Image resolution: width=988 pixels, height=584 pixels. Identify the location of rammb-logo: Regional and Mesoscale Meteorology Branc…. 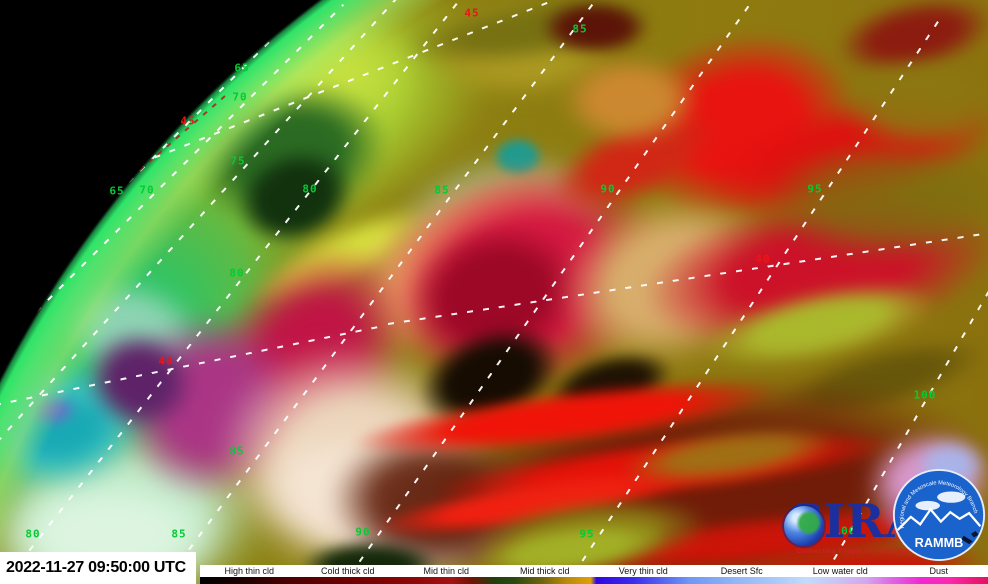
(939, 515).